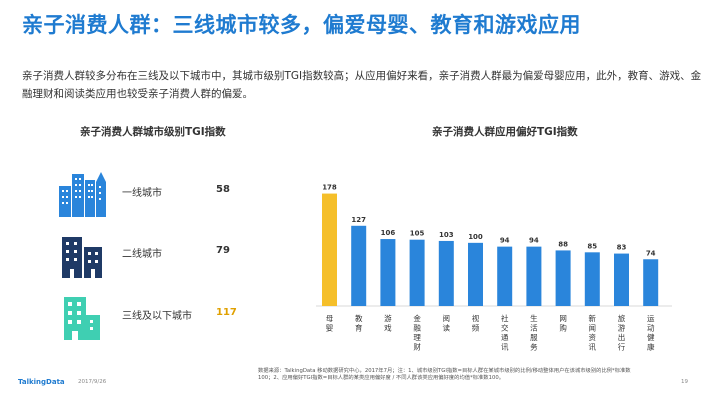  I want to click on city-buildings-icon, so click(82, 257).